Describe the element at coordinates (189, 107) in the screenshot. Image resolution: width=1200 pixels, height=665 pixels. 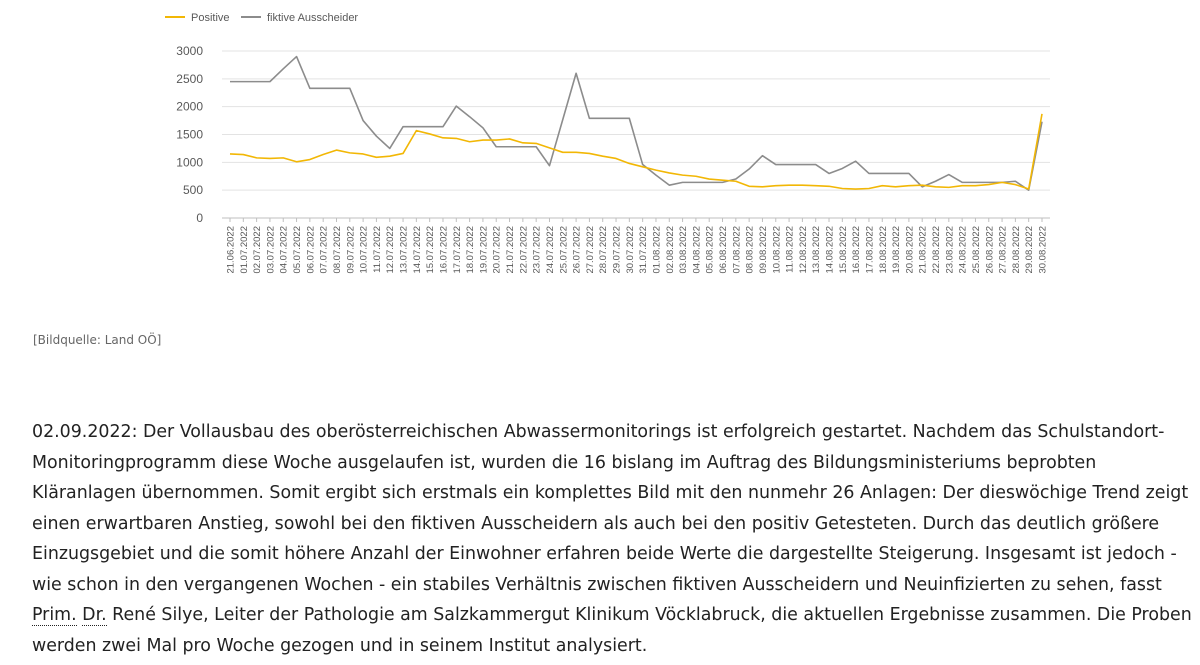
I see `y-tick-label: 2000` at that location.